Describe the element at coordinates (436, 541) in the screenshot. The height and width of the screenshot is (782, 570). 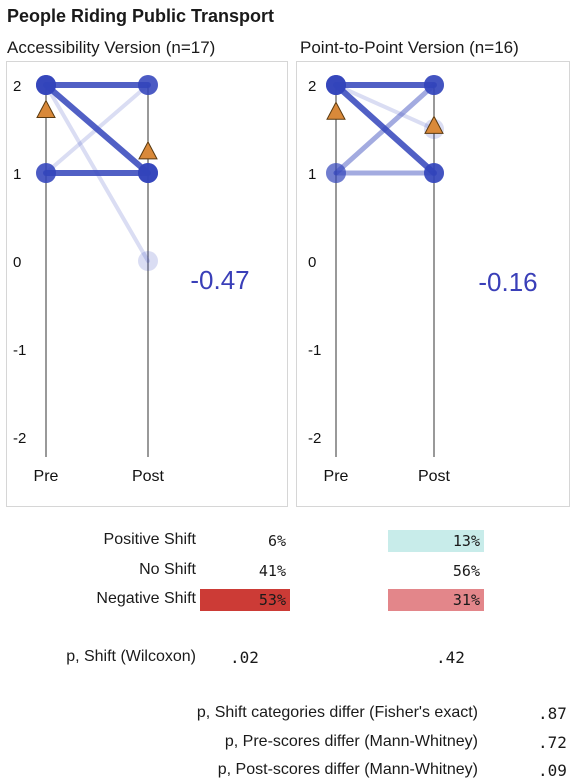
I see `right-shift-percent: 13%` at that location.